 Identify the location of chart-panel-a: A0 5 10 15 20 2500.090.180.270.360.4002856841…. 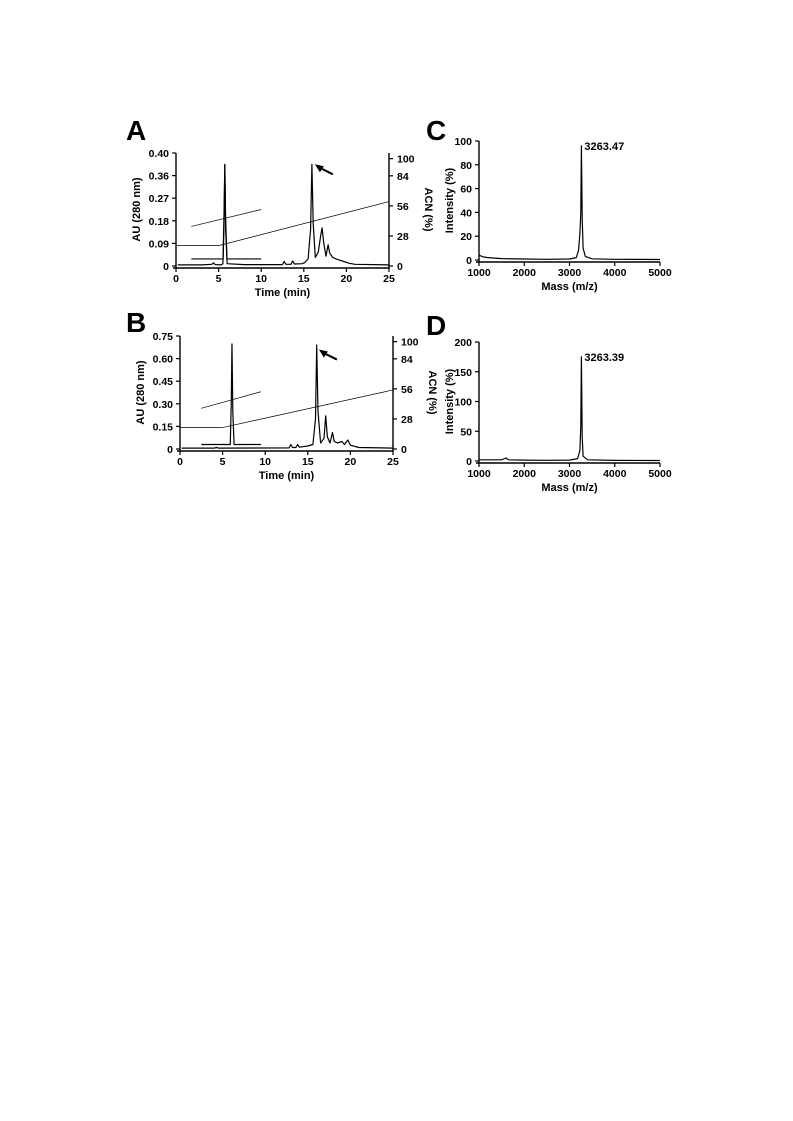
(280, 207).